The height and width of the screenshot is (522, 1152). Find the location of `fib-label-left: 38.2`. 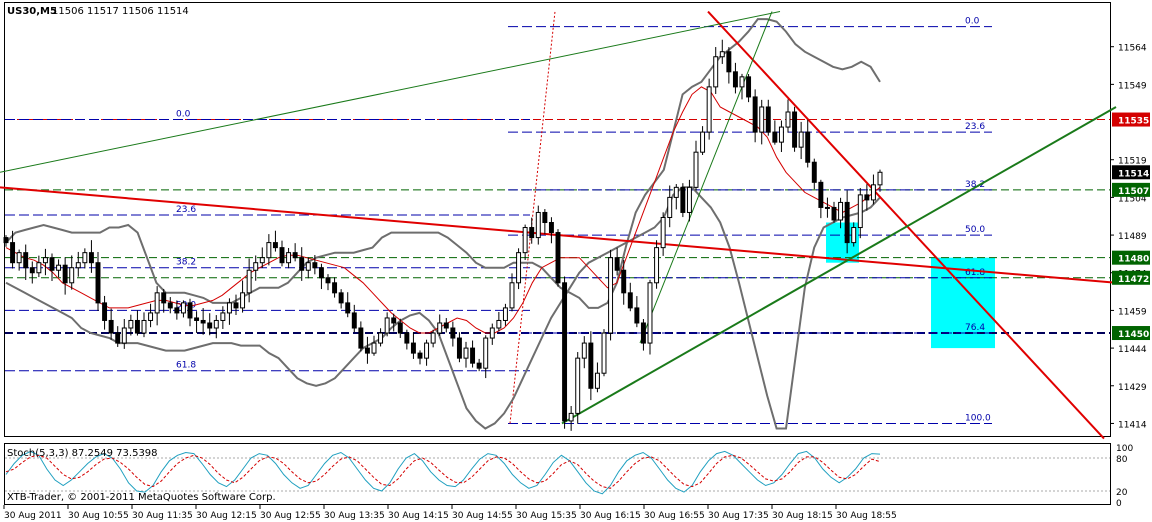

fib-label-left: 38.2 is located at coordinates (186, 263).